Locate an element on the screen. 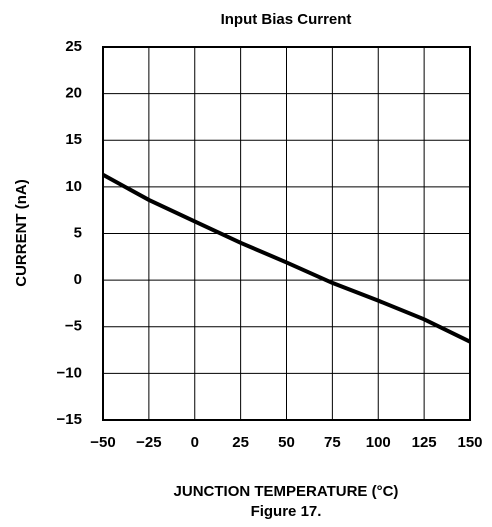 This screenshot has height=527, width=492. x-tick-label: −50 is located at coordinates (102, 442).